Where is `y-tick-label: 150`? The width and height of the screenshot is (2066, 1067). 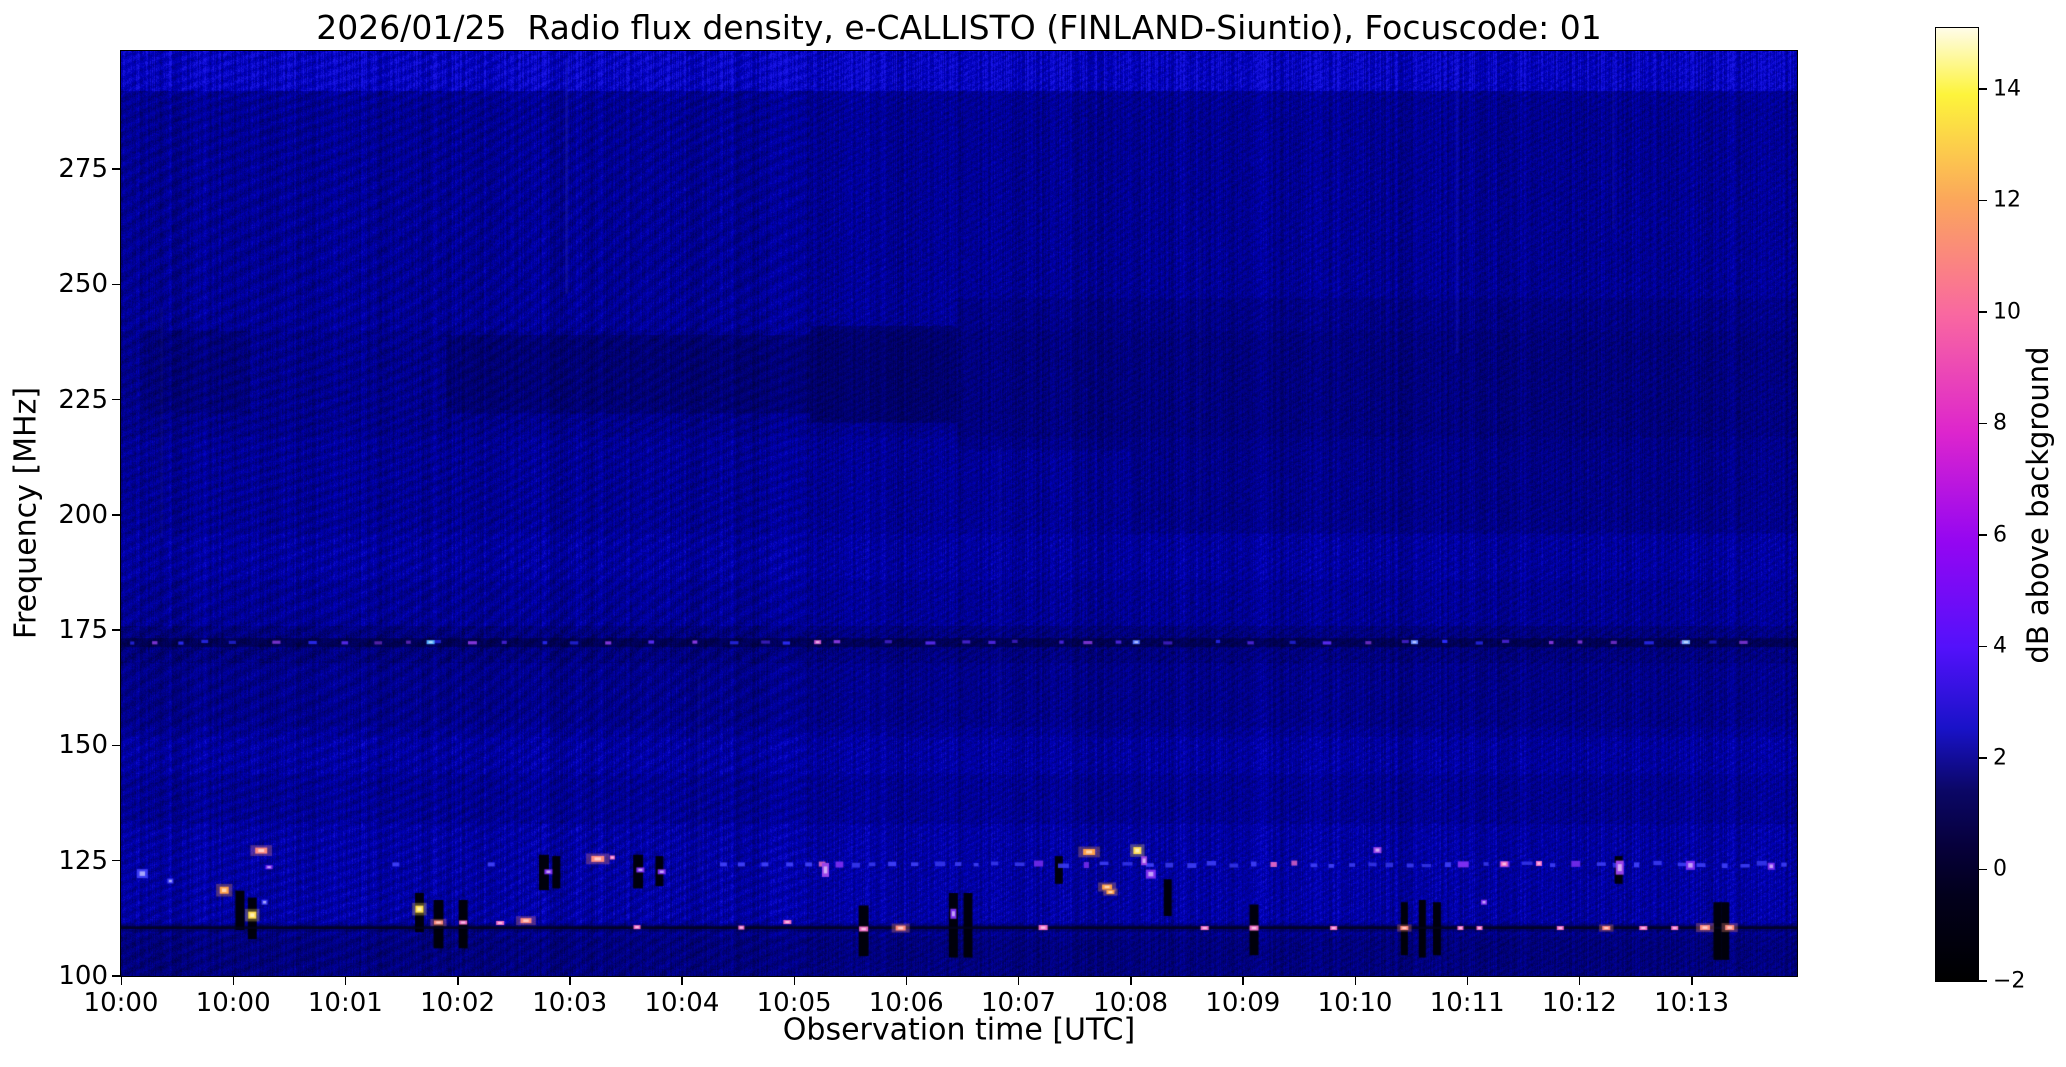
y-tick-label: 150 is located at coordinates (83, 745).